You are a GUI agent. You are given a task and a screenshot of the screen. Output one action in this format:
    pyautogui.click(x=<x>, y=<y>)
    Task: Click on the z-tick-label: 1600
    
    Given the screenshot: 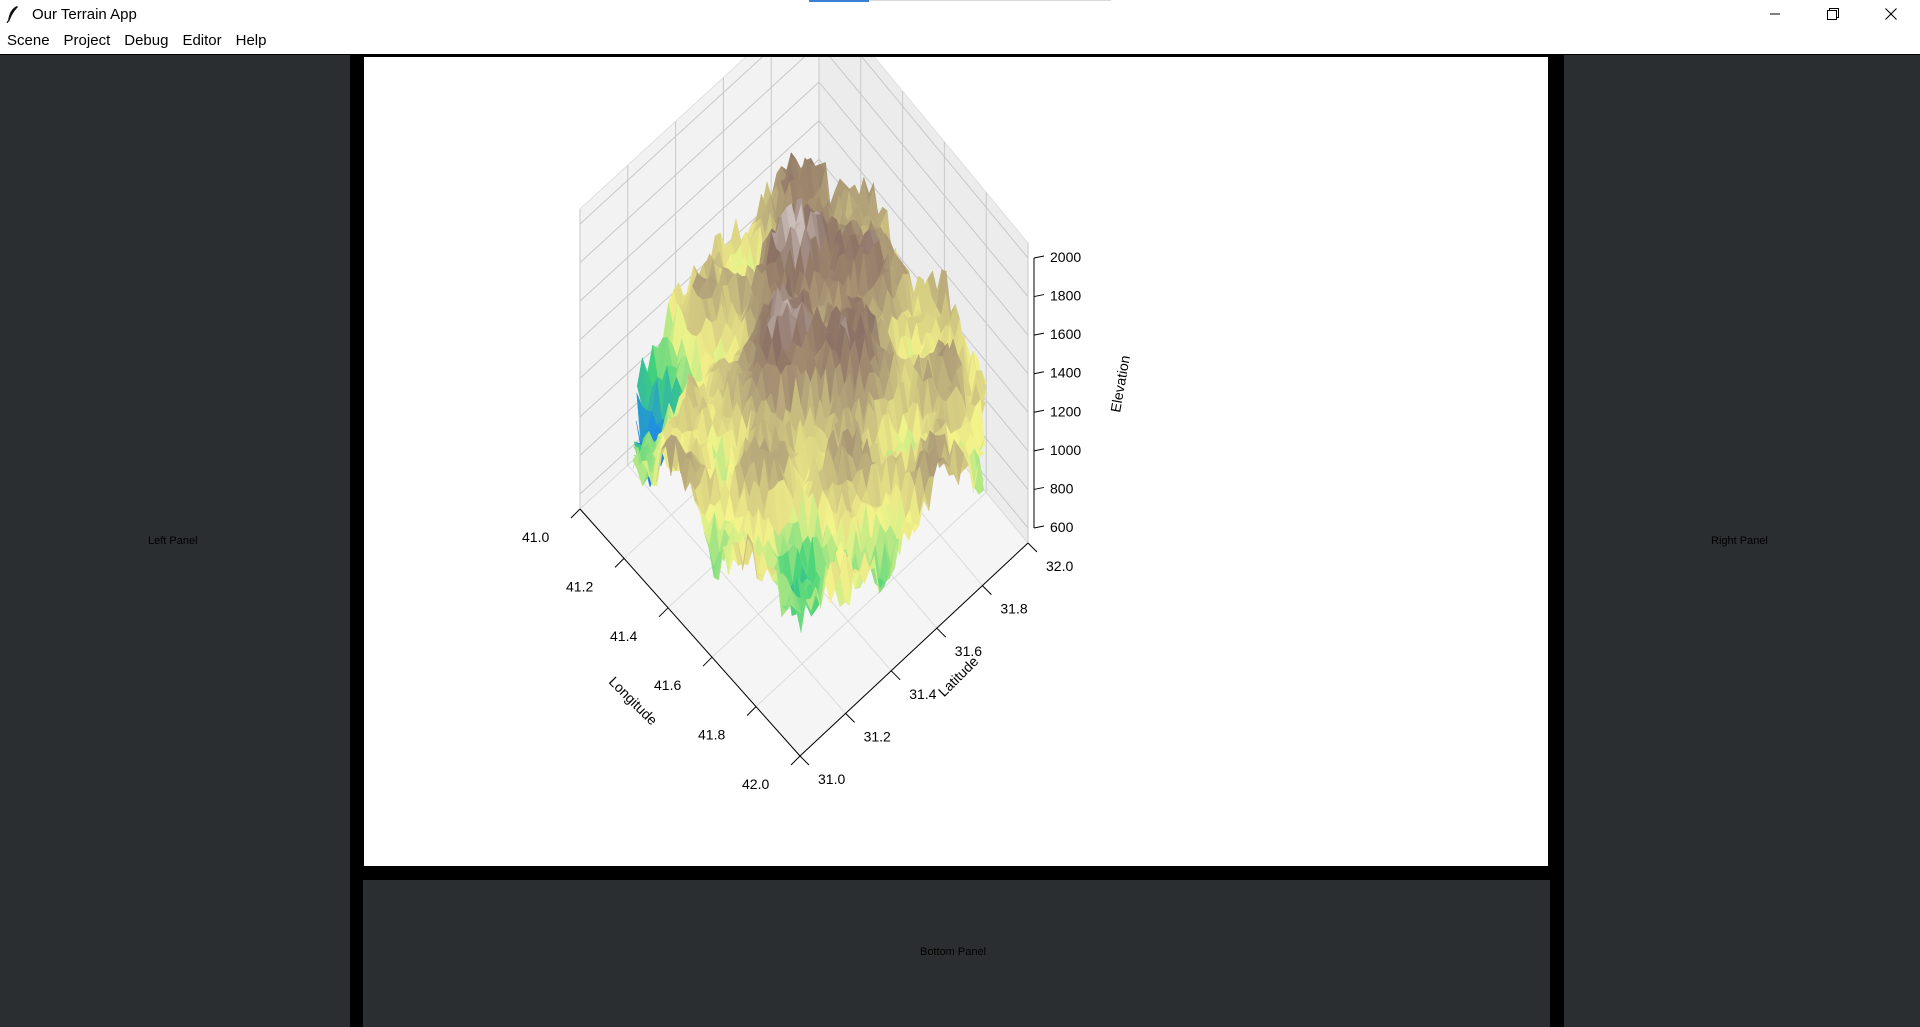 What is the action you would take?
    pyautogui.click(x=1065, y=334)
    